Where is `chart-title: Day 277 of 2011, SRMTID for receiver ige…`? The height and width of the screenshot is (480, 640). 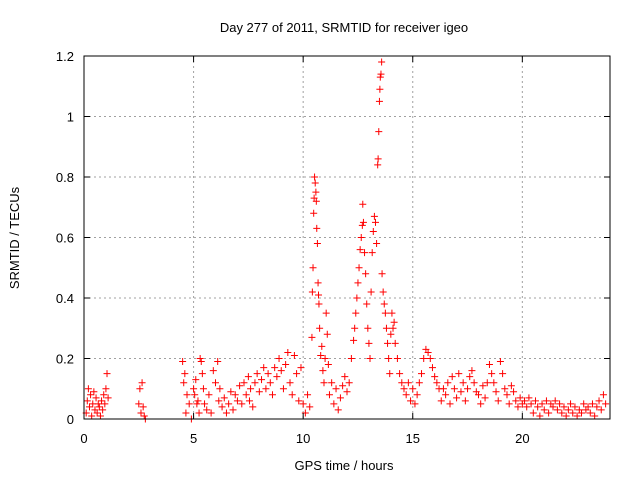 chart-title: Day 277 of 2011, SRMTID for receiver ige… is located at coordinates (344, 27).